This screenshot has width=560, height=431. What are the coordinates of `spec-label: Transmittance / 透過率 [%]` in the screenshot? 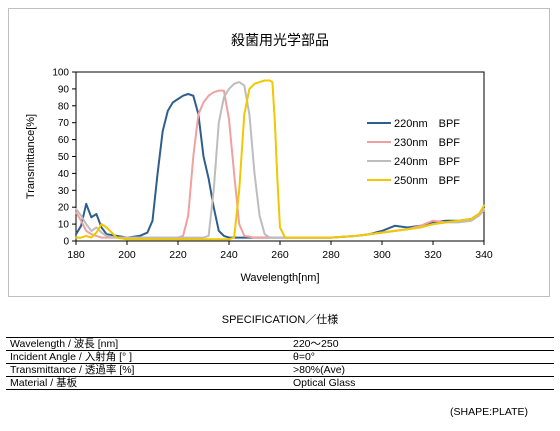 It's located at (149, 370).